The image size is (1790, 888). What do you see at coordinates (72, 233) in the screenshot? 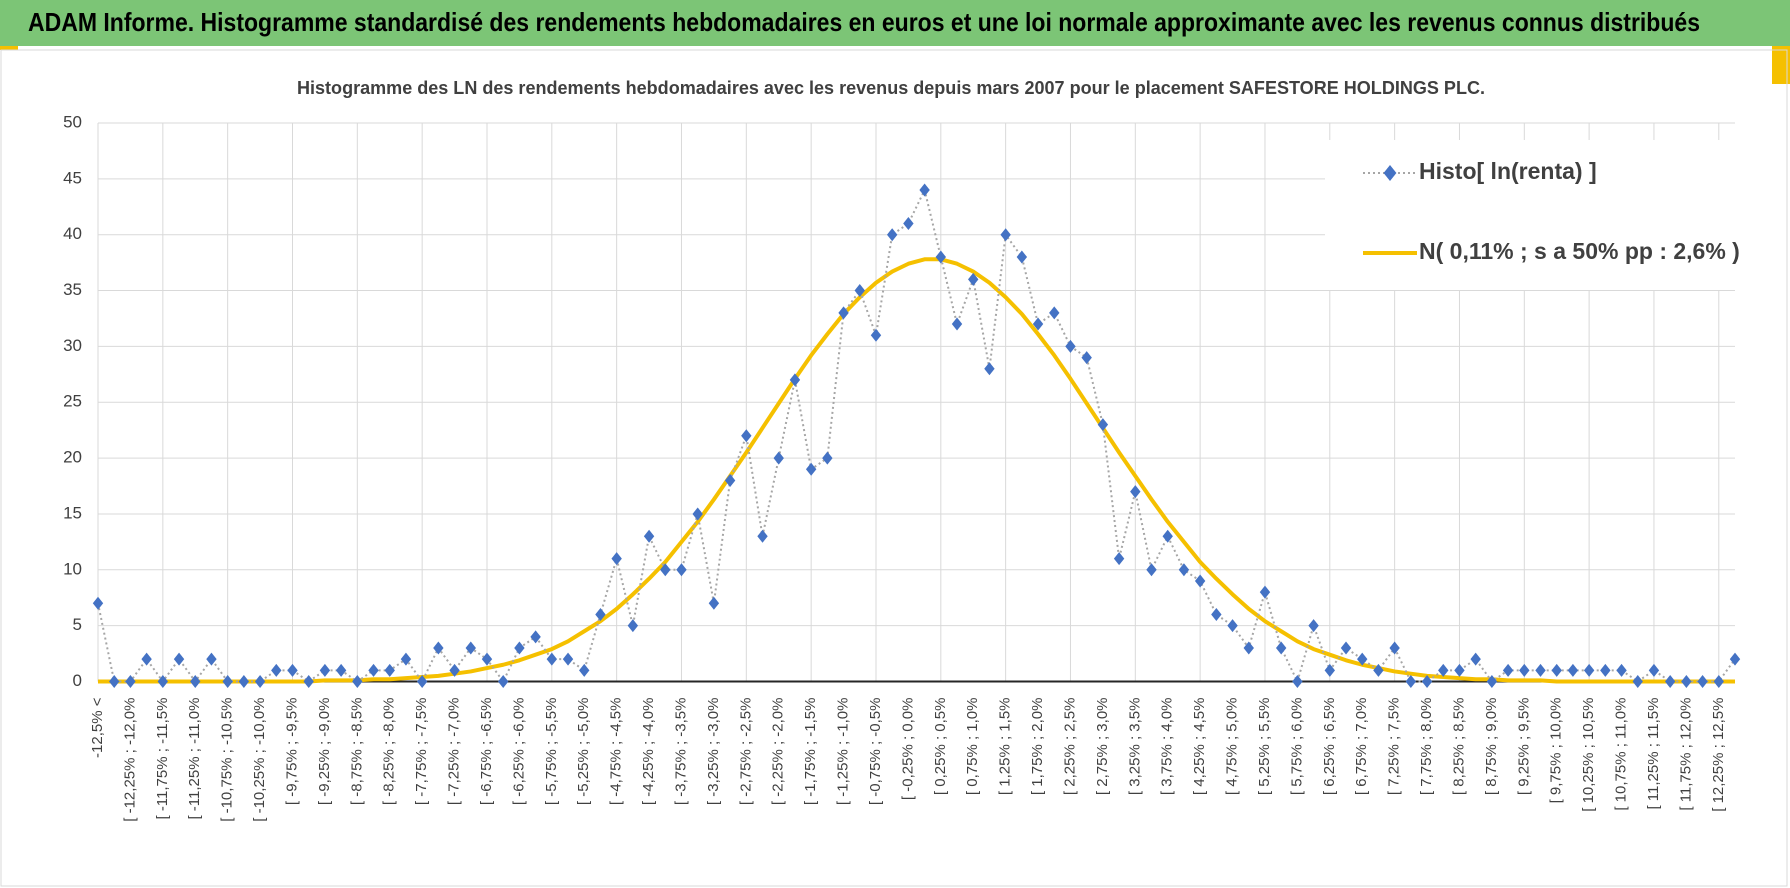
I see `y-tick-label: 40` at bounding box center [72, 233].